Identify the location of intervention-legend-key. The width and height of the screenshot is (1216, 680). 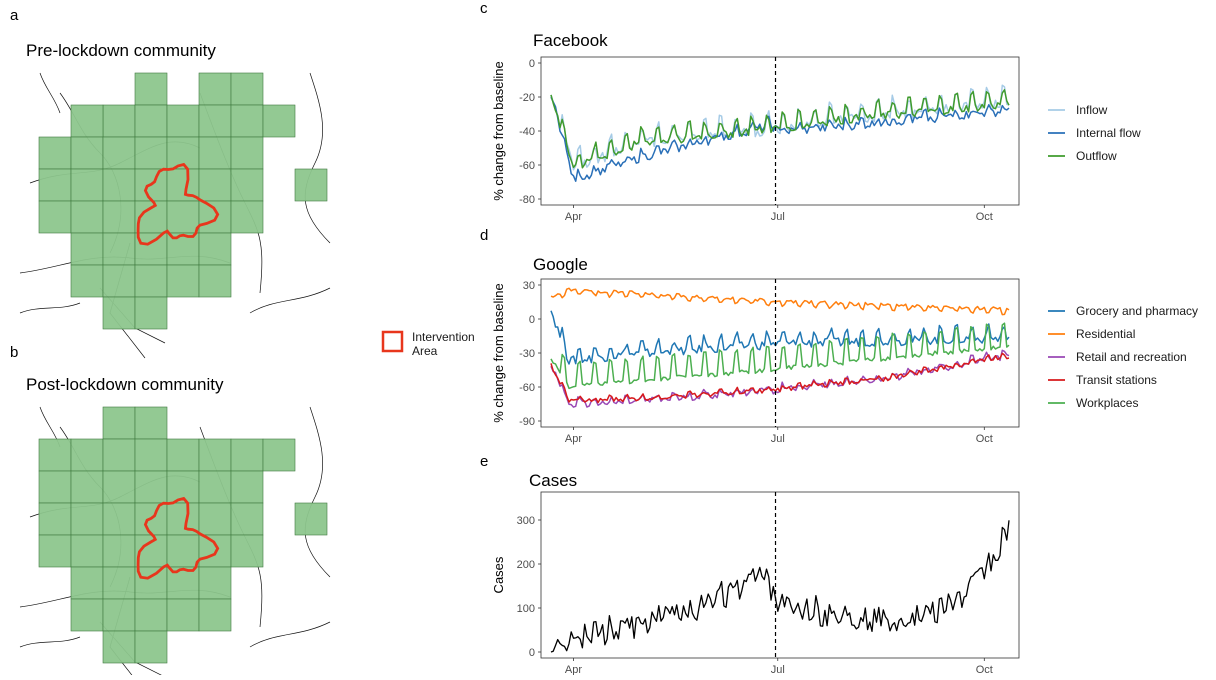
(392, 341).